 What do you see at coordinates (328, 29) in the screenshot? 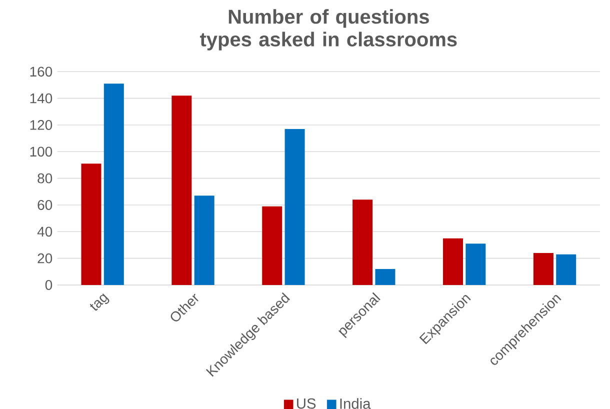
I see `chart-title: Number of questions types asked in classrooms` at bounding box center [328, 29].